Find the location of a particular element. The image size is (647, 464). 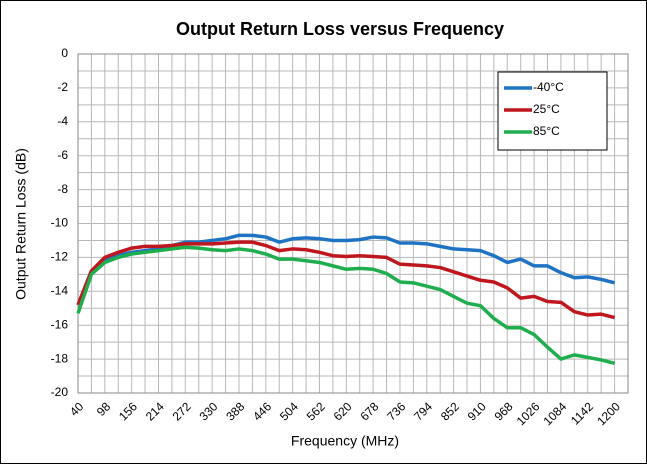

y-tick-label: -6 is located at coordinates (62, 155).